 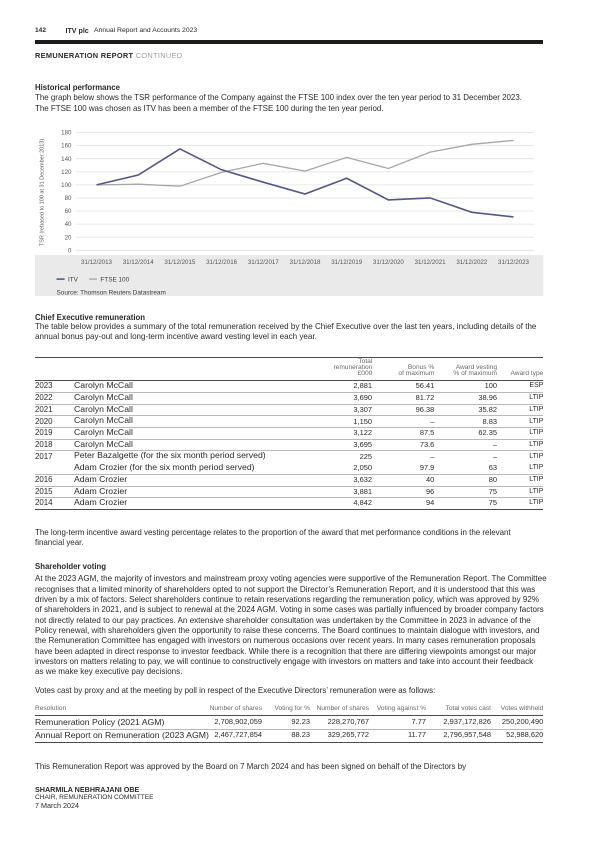 What do you see at coordinates (66, 172) in the screenshot?
I see `svg-text: 120` at bounding box center [66, 172].